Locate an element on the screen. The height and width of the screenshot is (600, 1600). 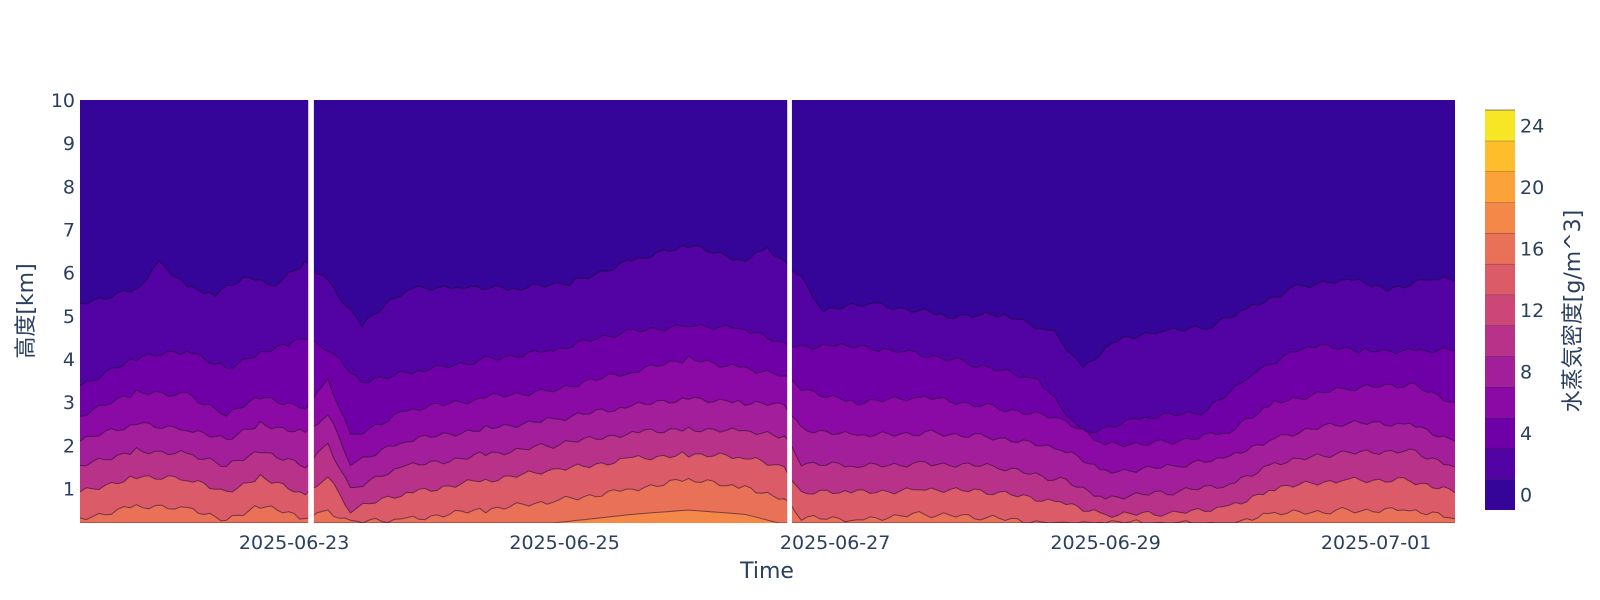
colorbar-title: 水蒸気密度[g/m^3] is located at coordinates (1573, 311).